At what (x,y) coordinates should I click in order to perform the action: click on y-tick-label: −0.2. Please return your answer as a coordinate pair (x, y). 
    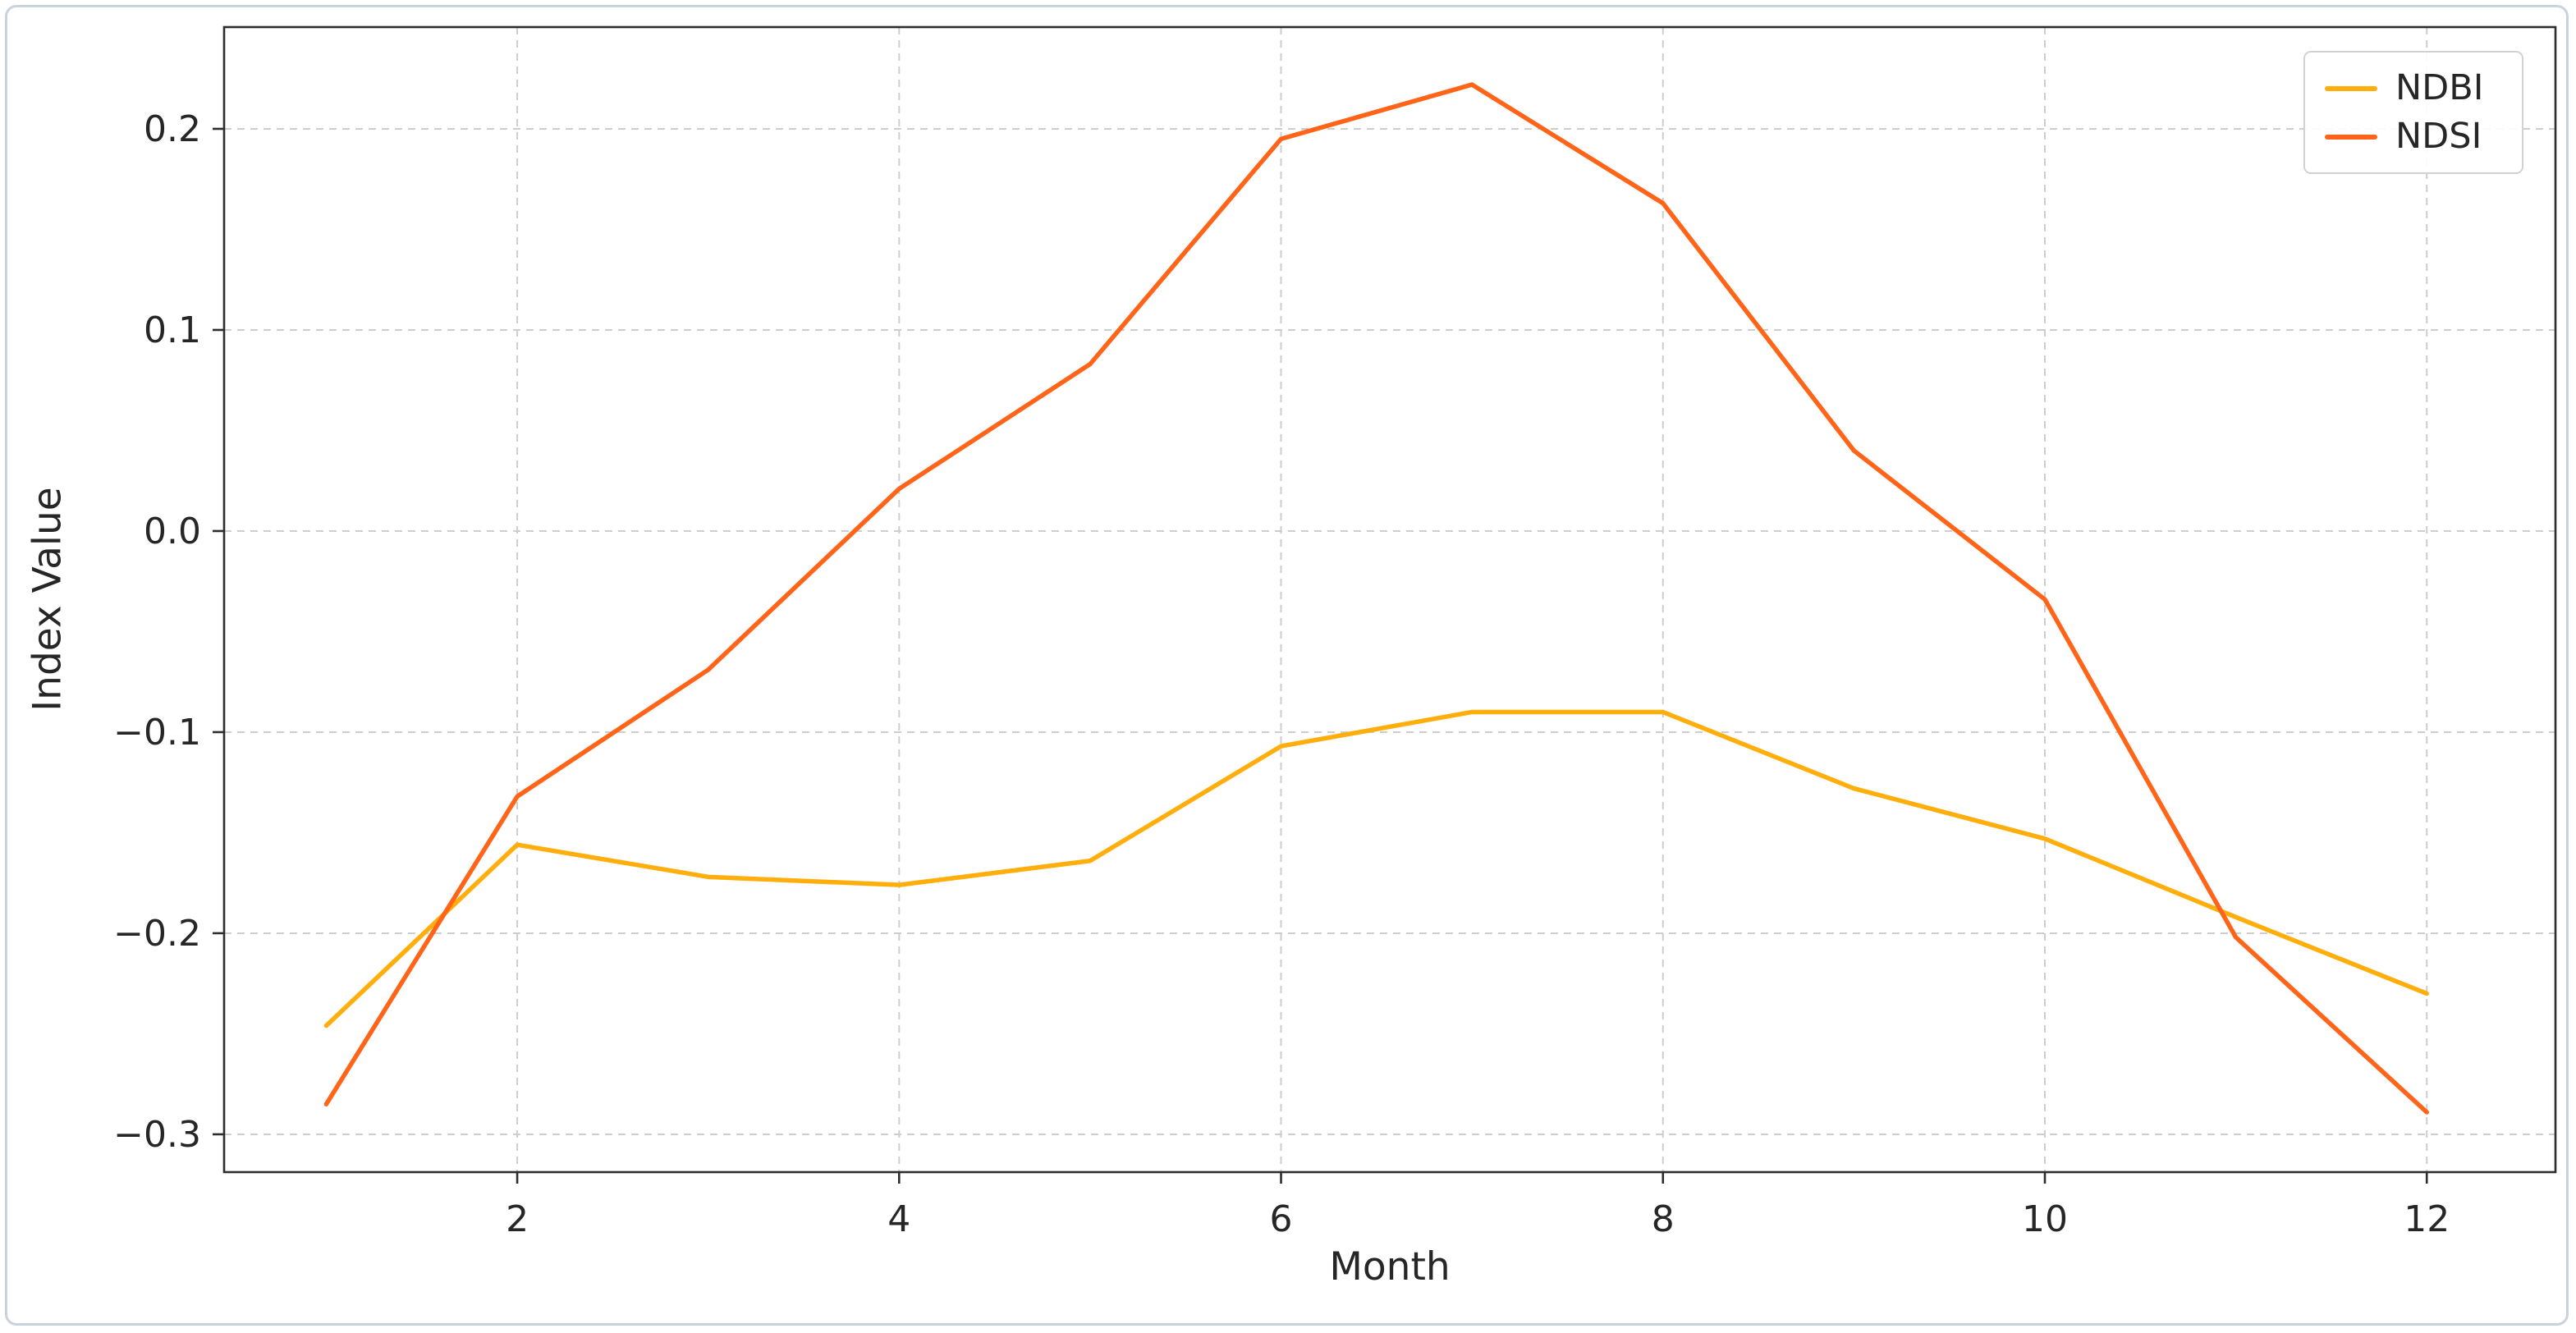
    Looking at the image, I should click on (157, 934).